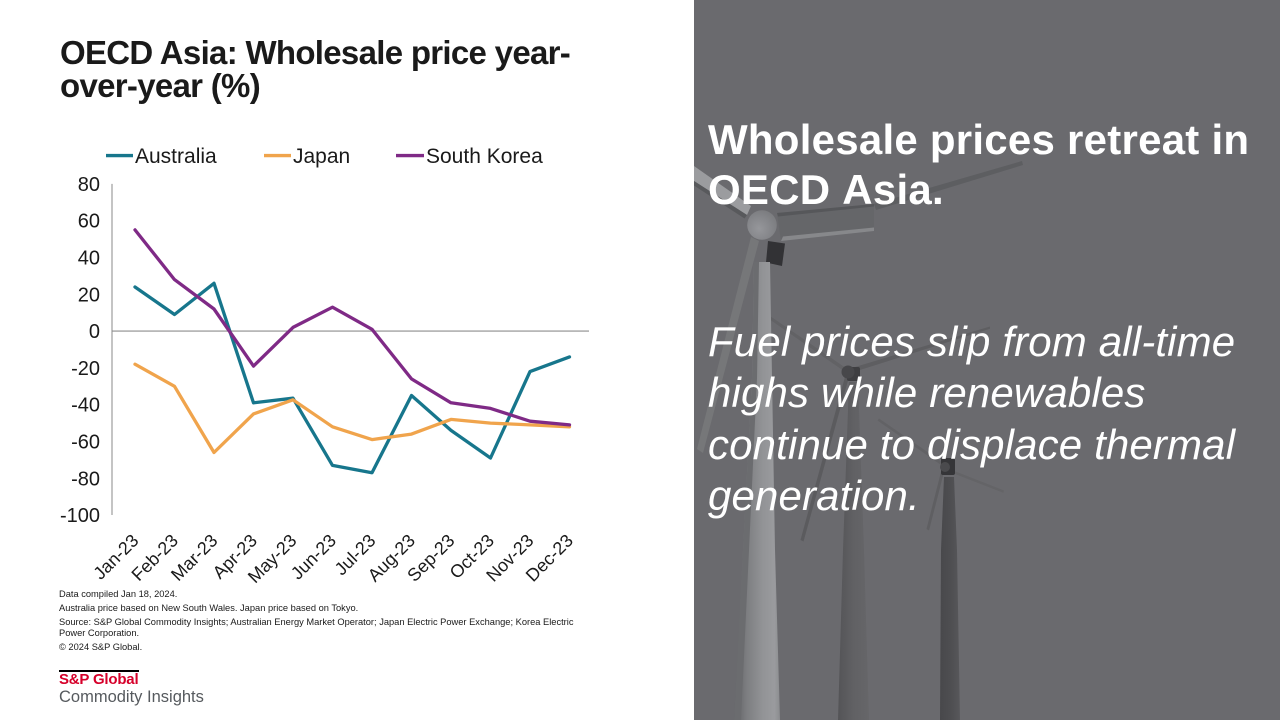 The height and width of the screenshot is (720, 1280). I want to click on svg-text: -60, so click(85, 443).